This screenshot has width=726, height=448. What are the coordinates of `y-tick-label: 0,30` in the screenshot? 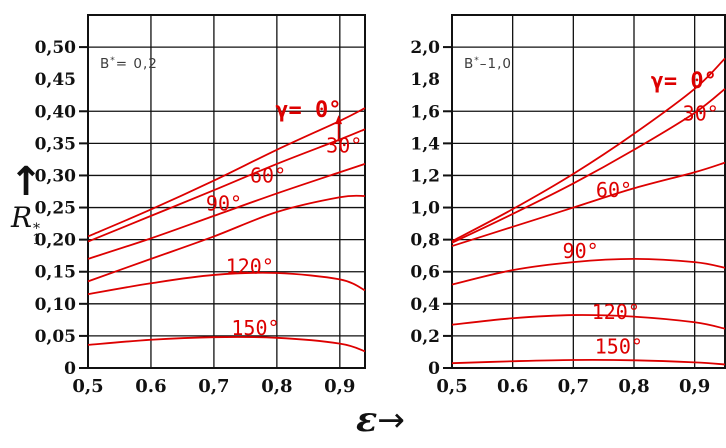 It's located at (56, 176).